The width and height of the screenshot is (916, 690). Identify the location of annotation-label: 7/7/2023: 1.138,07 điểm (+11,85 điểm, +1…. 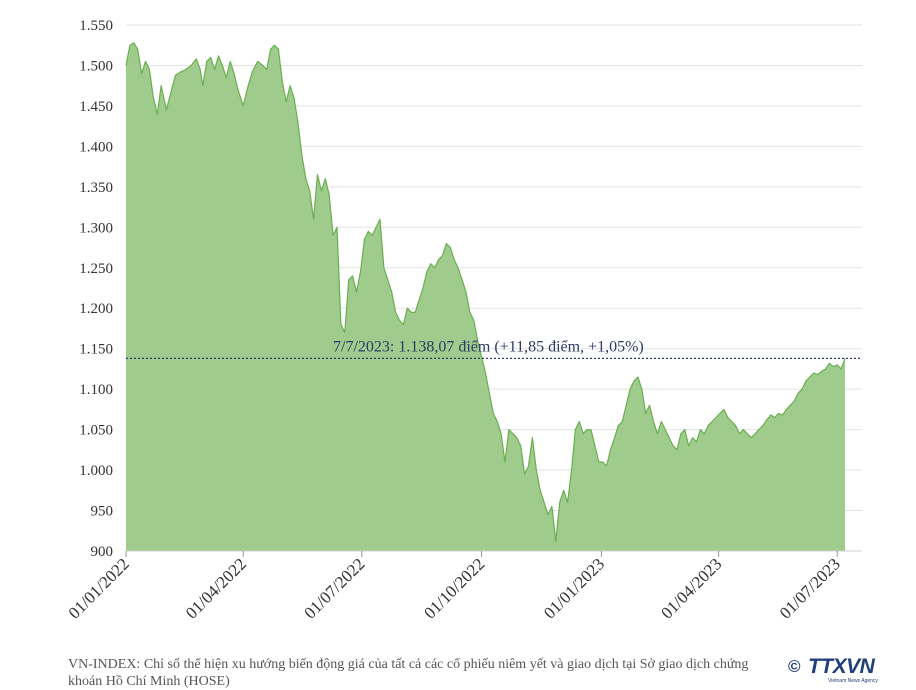
(488, 346).